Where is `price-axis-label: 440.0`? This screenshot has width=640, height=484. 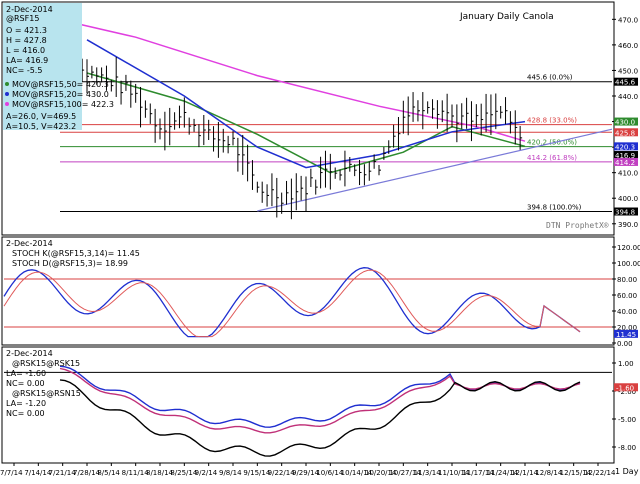
price-axis-label: 440.0 is located at coordinates (628, 97).